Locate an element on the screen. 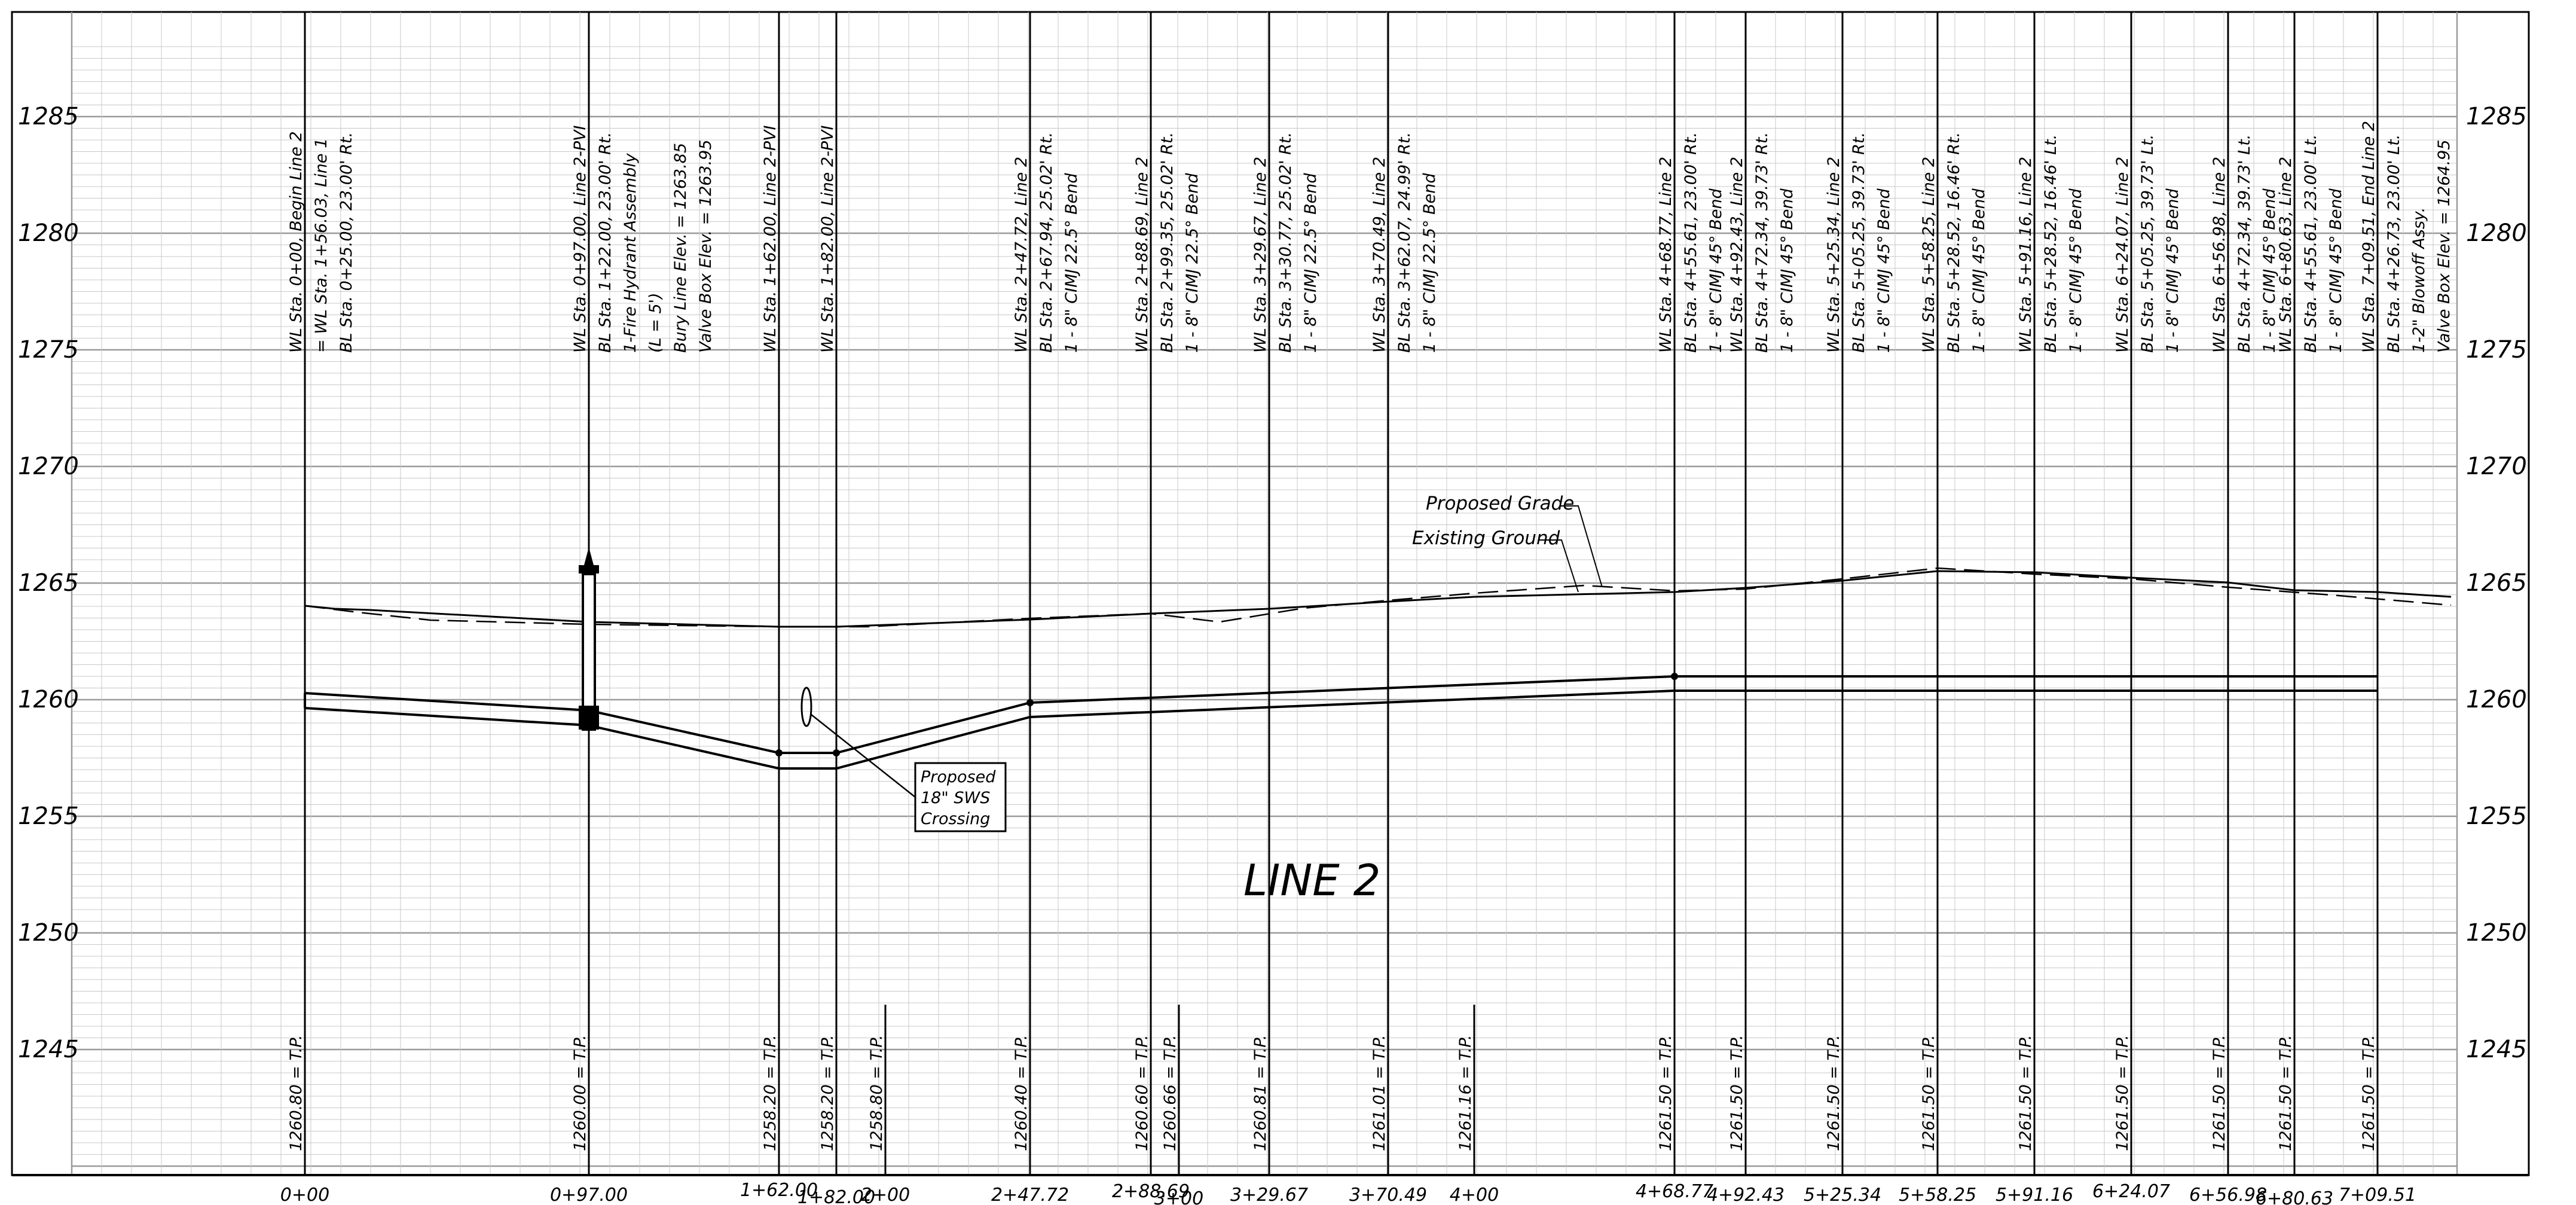  proposed-grade-line is located at coordinates (1378, 599).